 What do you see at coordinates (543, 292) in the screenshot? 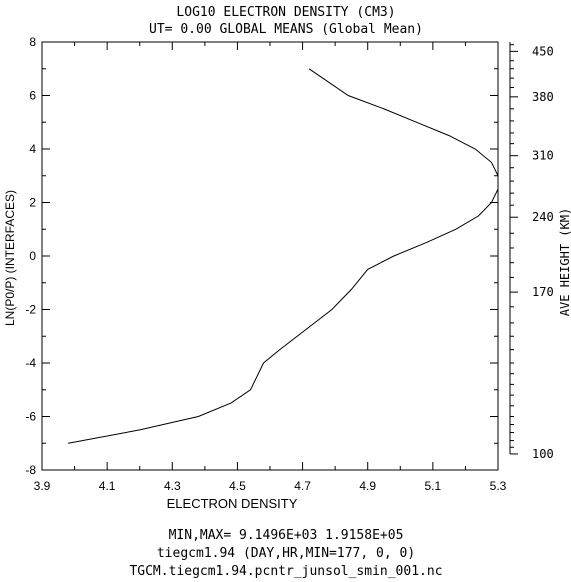
I see `y2-tick-label: 170` at bounding box center [543, 292].